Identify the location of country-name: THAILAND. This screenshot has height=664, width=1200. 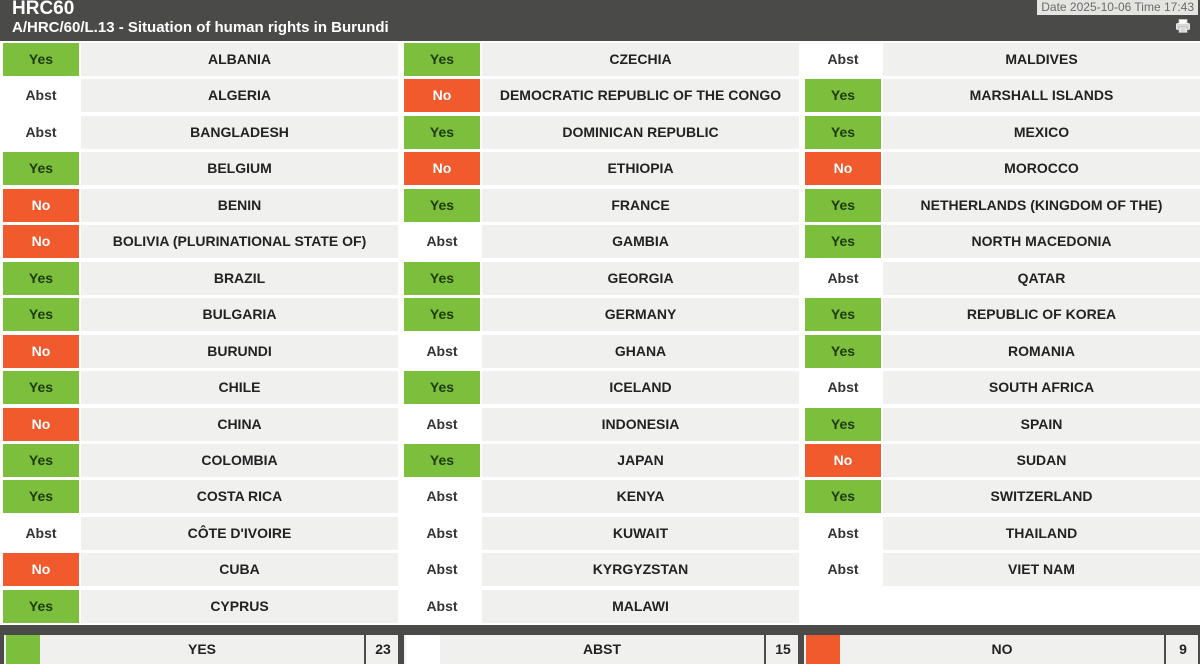
(1041, 533).